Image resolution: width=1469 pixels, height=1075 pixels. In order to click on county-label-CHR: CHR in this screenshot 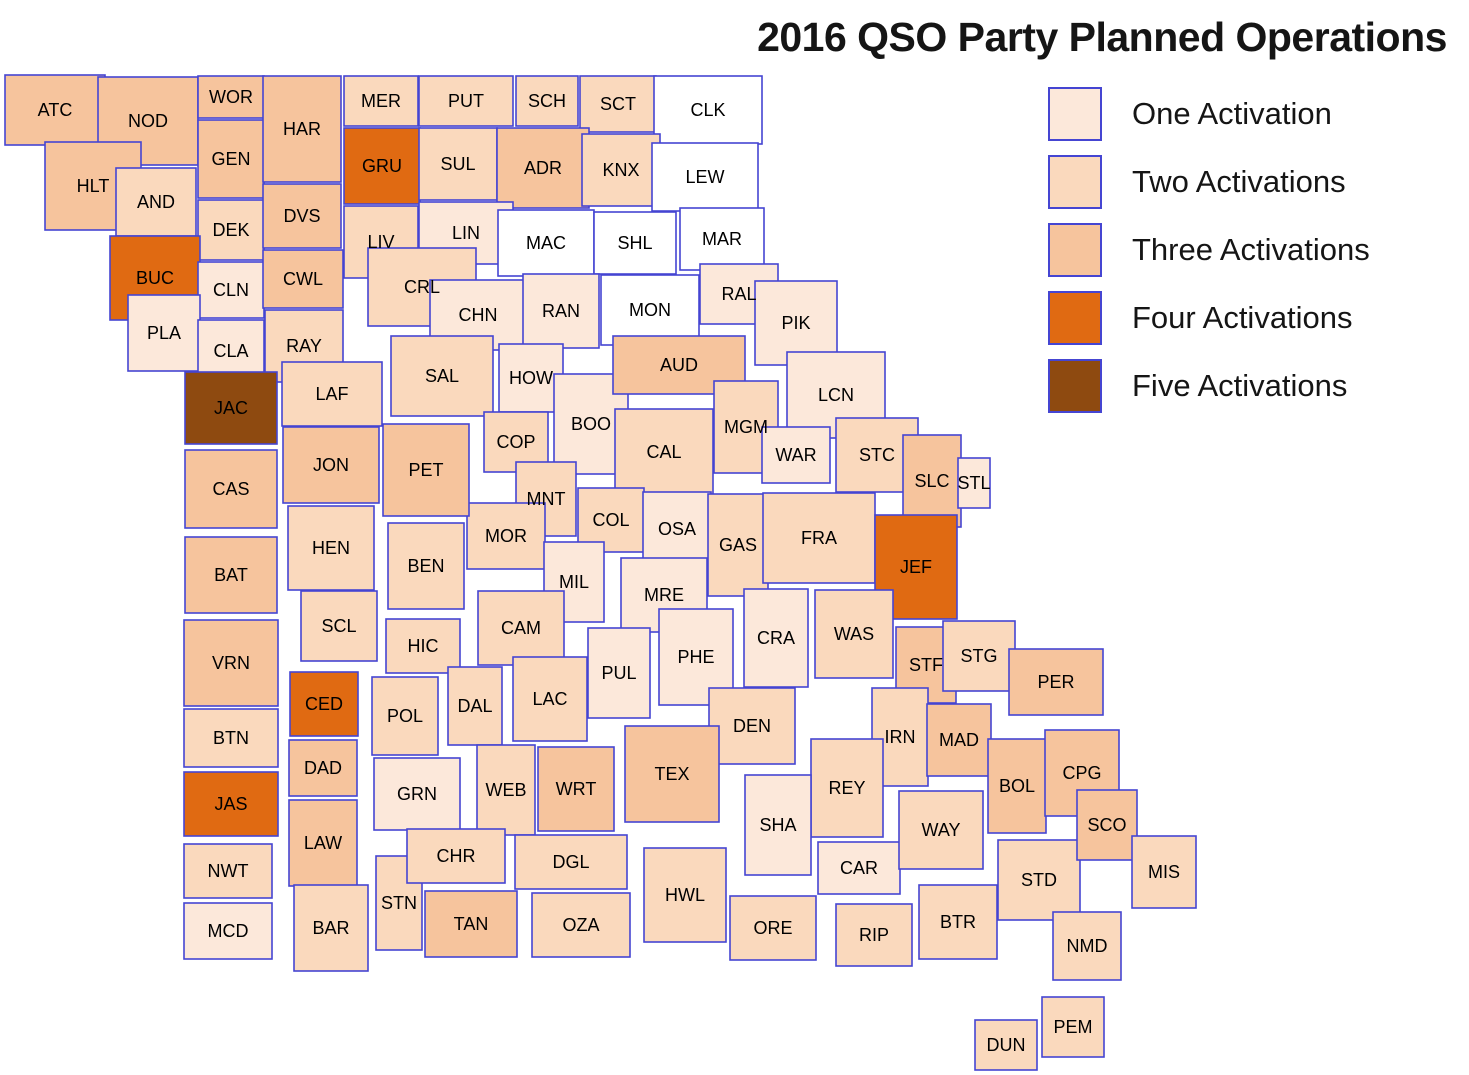, I will do `click(456, 856)`.